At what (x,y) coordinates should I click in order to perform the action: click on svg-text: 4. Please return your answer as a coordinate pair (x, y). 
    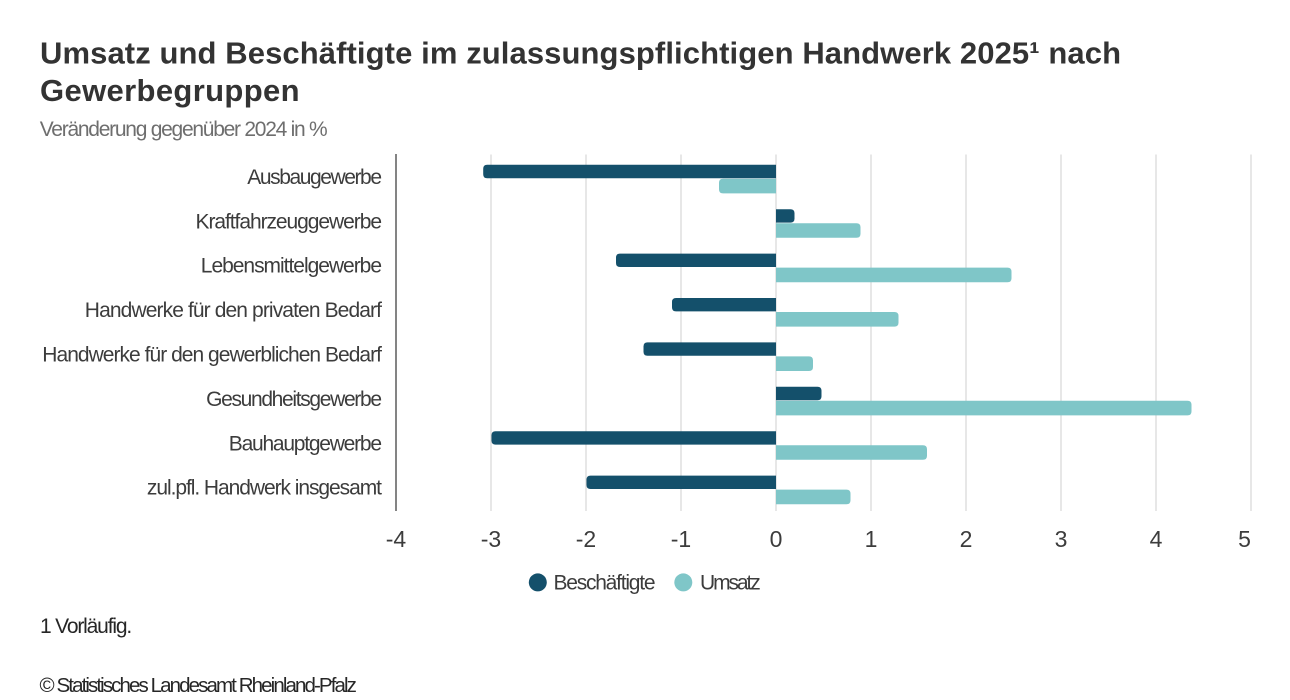
    Looking at the image, I should click on (1156, 539).